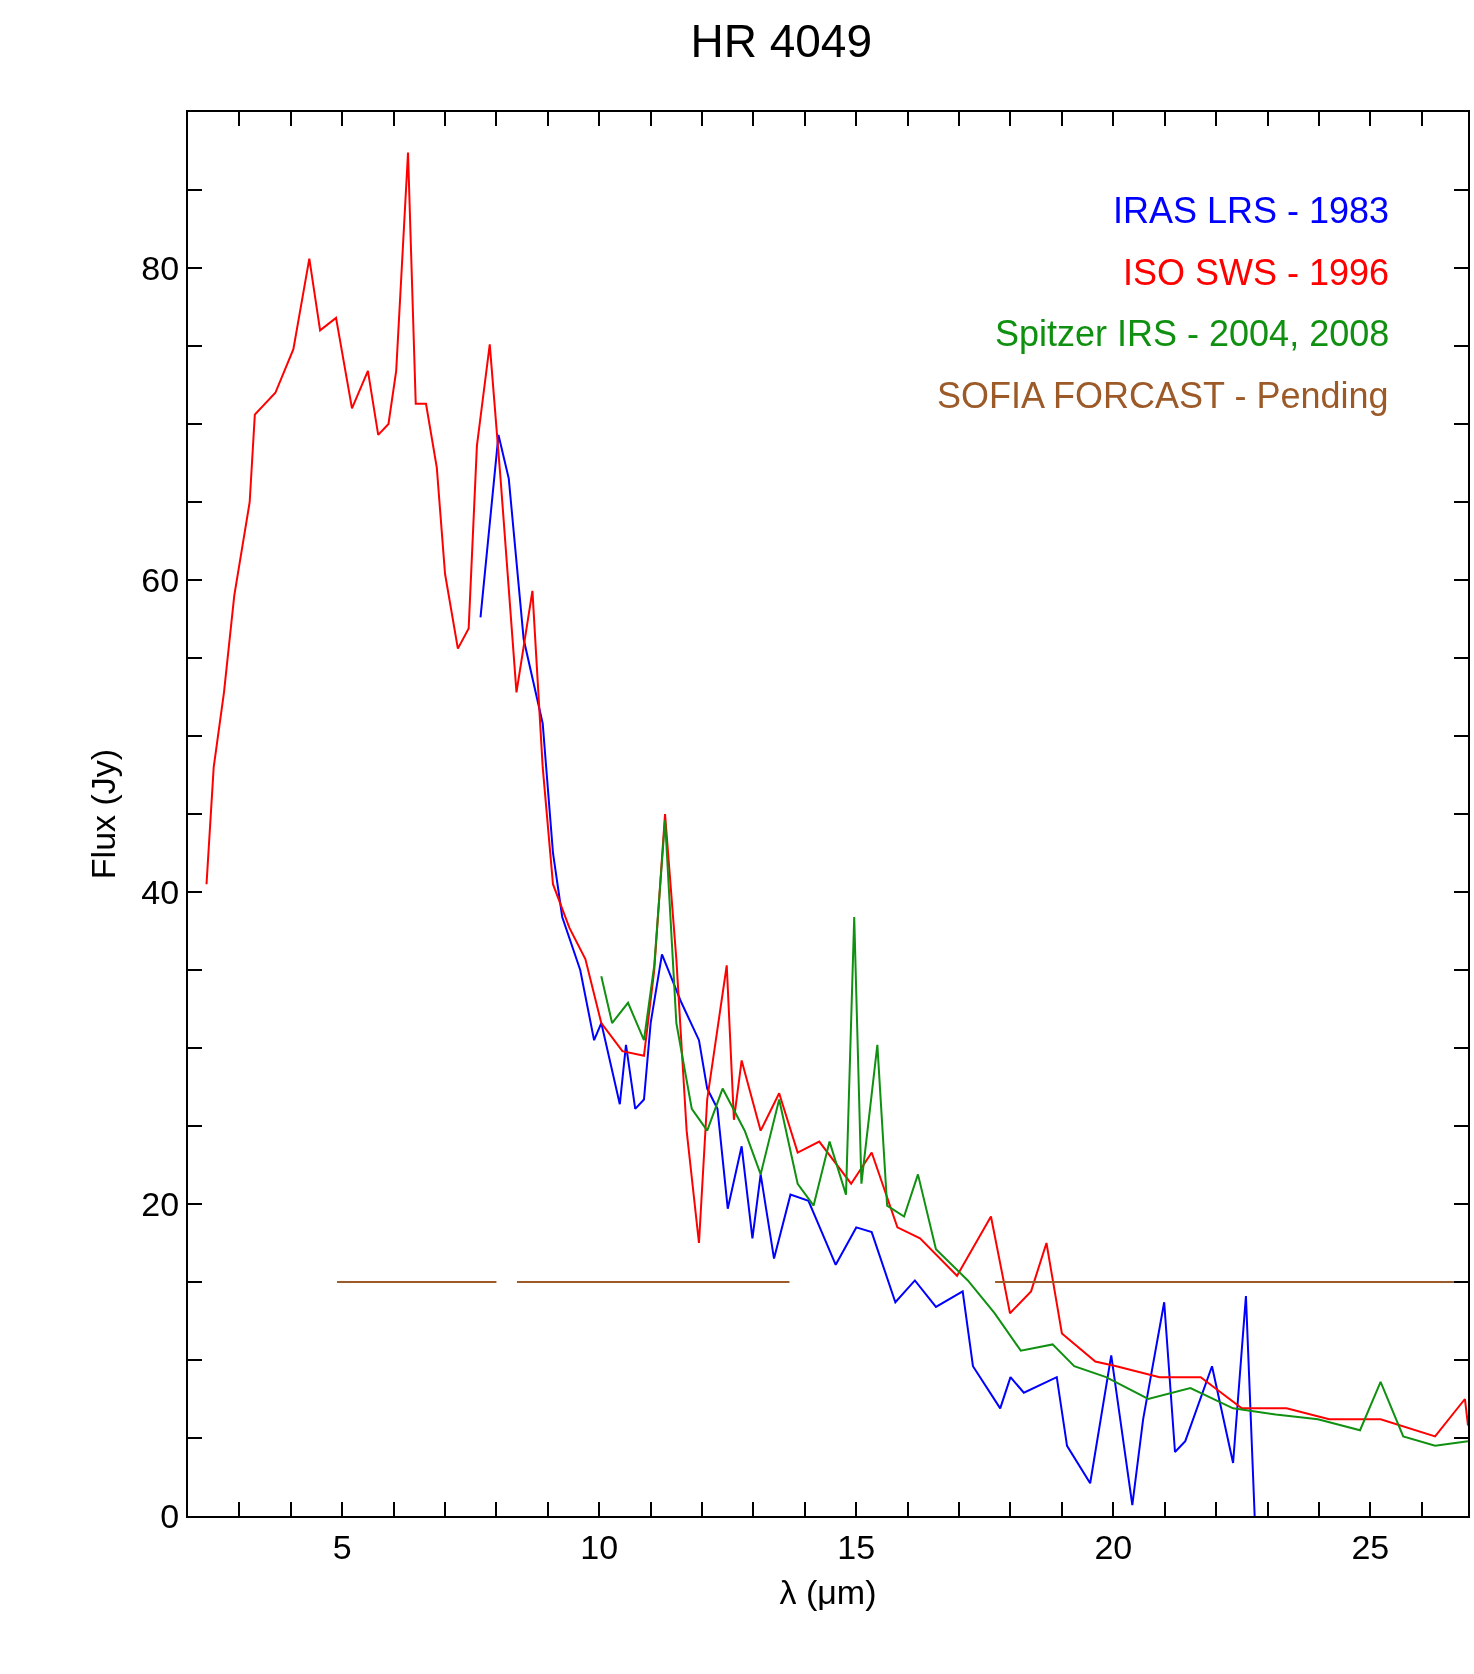 This screenshot has width=1474, height=1674. What do you see at coordinates (781, 41) in the screenshot?
I see `chart-title: HR 4049` at bounding box center [781, 41].